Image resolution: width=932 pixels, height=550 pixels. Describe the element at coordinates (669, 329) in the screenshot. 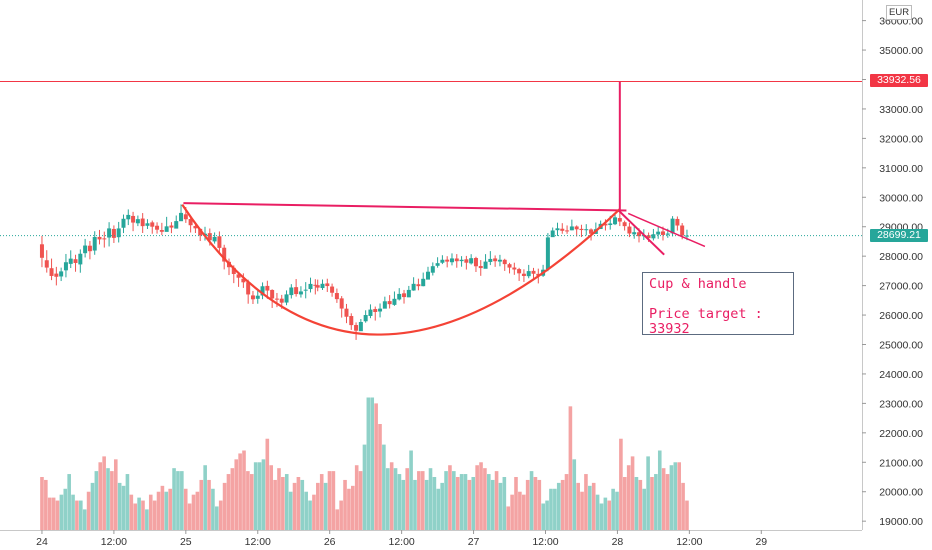

I see `annotation-target-value: 33932` at that location.